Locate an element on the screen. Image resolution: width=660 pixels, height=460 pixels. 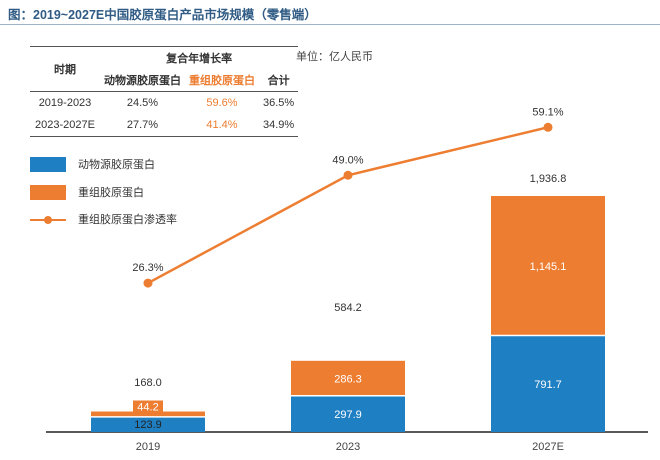
data-label-animal: 791.7 is located at coordinates (548, 385).